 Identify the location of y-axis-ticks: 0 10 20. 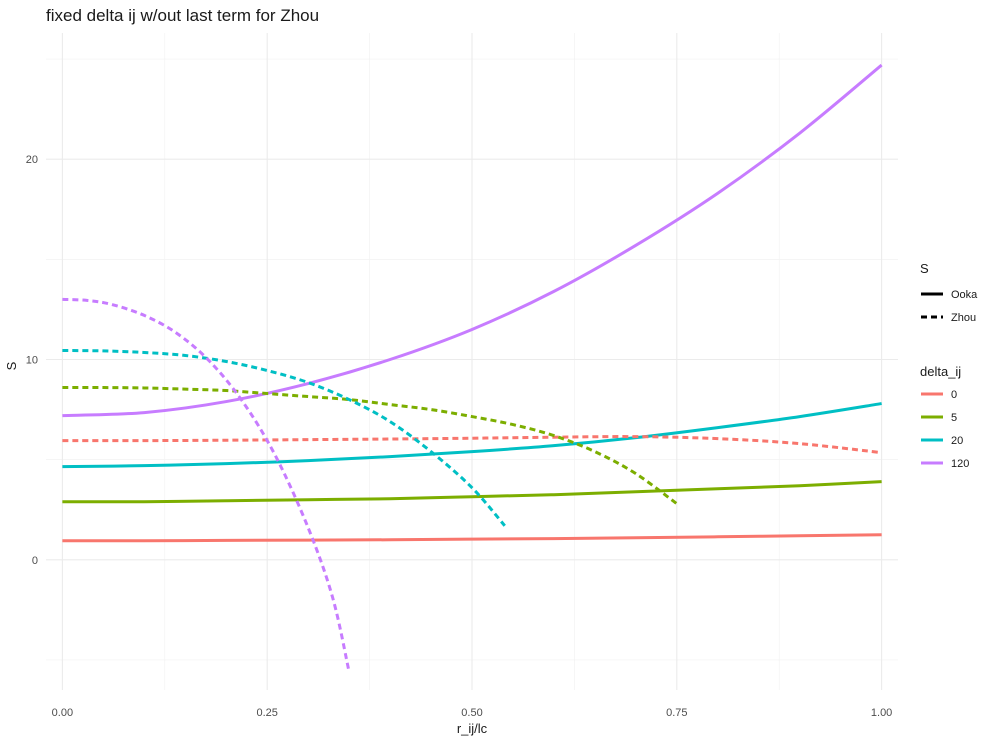
(32, 360).